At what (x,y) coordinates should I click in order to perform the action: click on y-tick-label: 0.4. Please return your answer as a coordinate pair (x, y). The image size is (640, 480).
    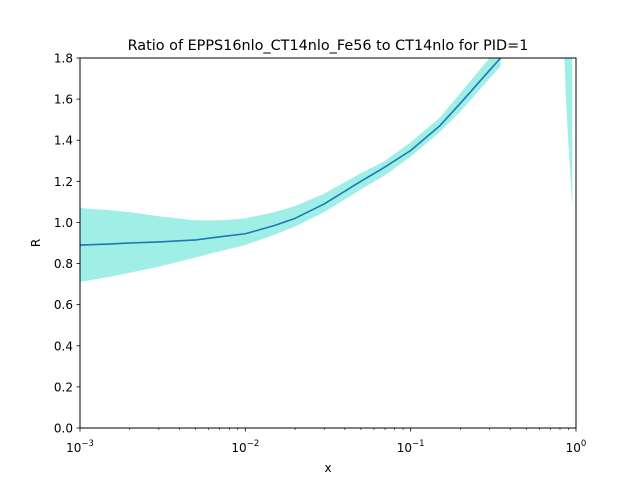
    Looking at the image, I should click on (63, 346).